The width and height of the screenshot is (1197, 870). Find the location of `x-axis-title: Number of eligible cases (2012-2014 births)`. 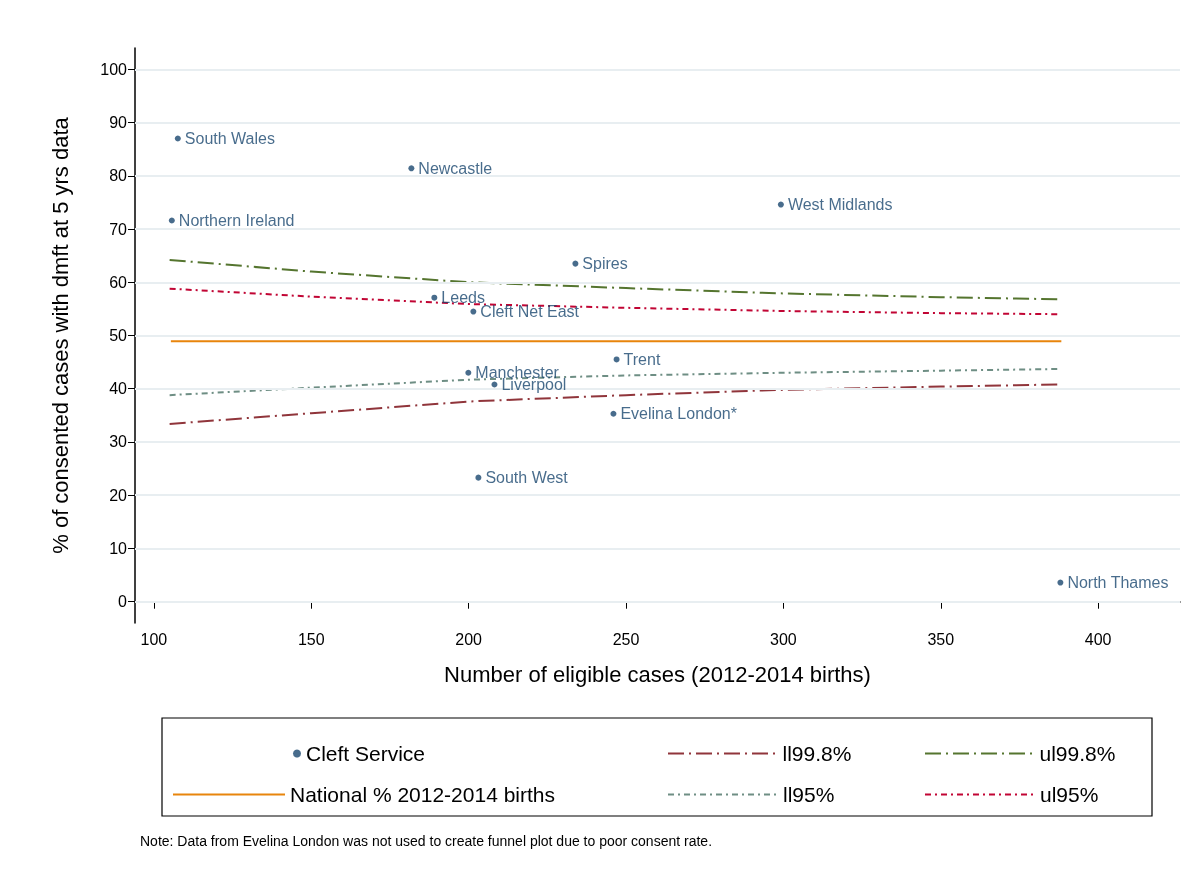

x-axis-title: Number of eligible cases (2012-2014 births) is located at coordinates (657, 674).